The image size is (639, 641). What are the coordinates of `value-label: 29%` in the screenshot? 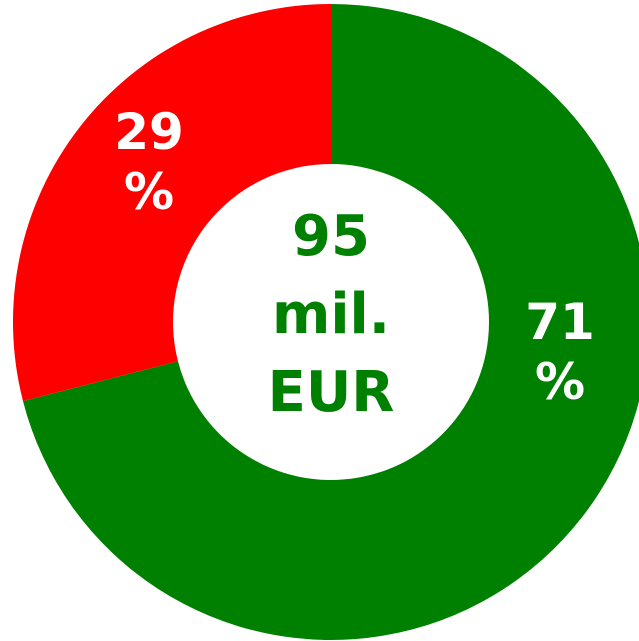 It's located at (149, 162).